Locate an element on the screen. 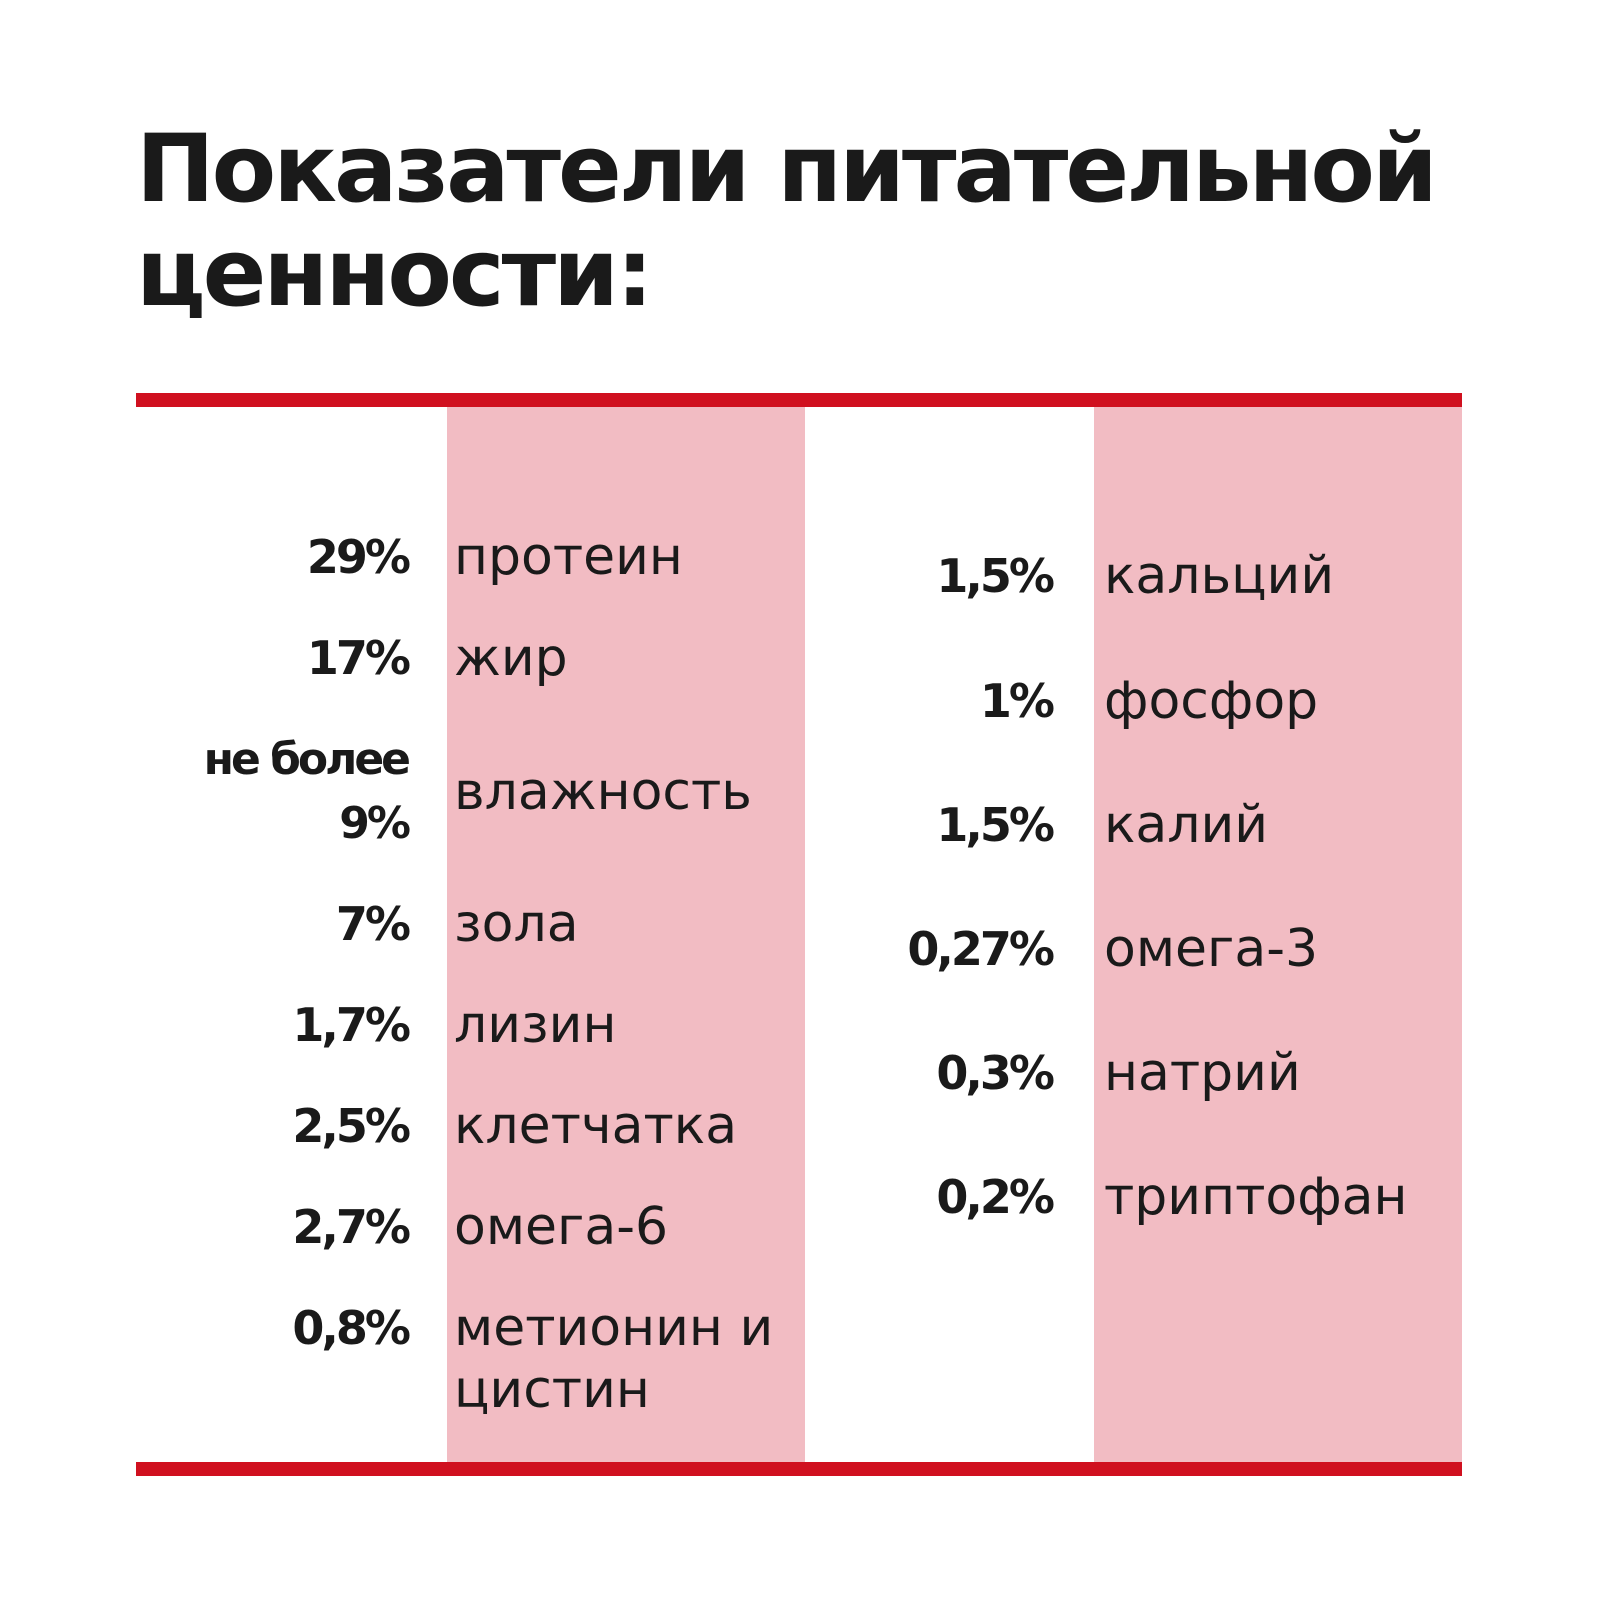 The height and width of the screenshot is (1600, 1600). nutrient-name: зола is located at coordinates (516, 924).